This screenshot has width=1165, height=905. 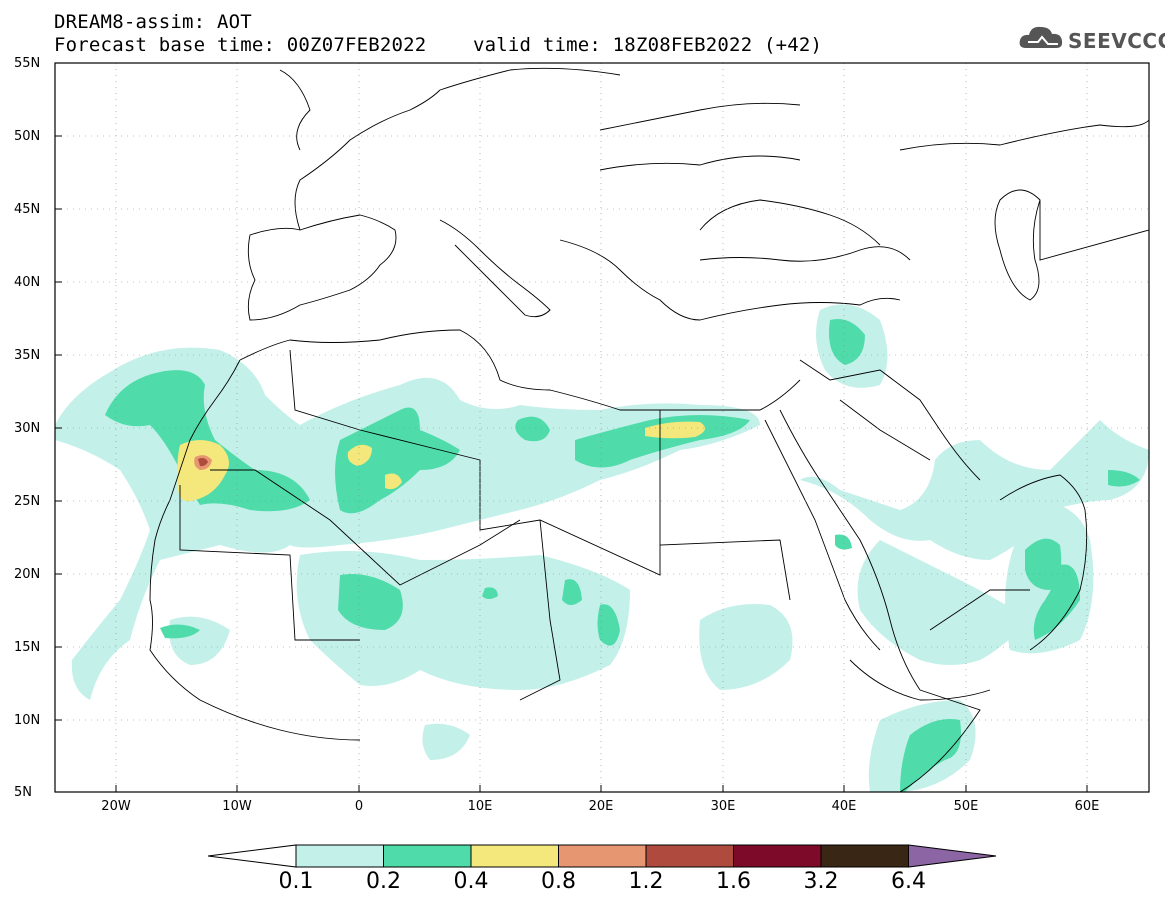 What do you see at coordinates (27, 282) in the screenshot?
I see `lat-label: 40N` at bounding box center [27, 282].